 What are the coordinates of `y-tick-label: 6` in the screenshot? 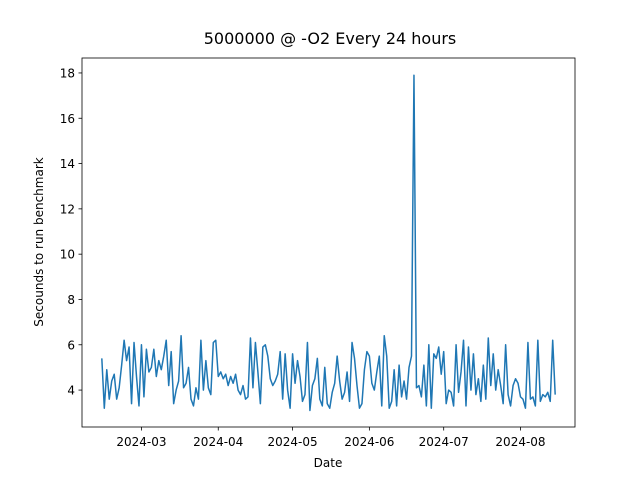 It's located at (71, 345).